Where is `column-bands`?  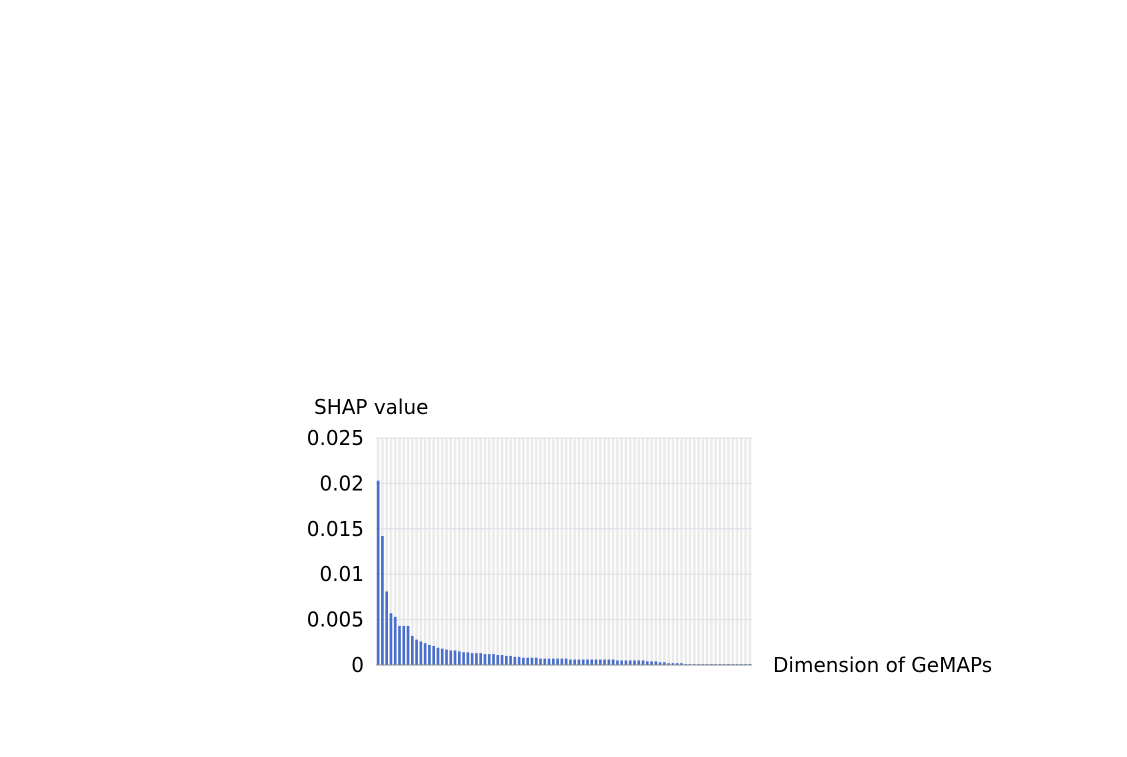 column-bands is located at coordinates (564, 551).